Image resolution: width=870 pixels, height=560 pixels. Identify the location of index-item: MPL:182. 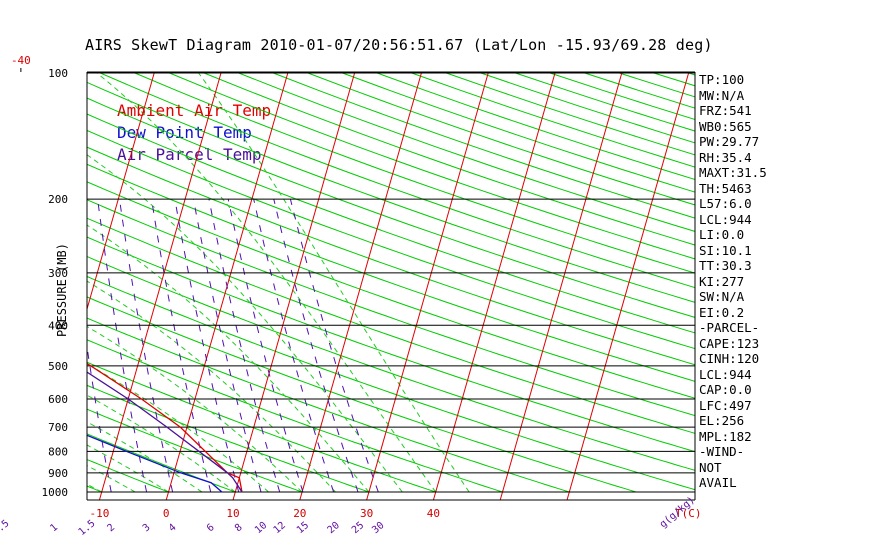
(725, 436).